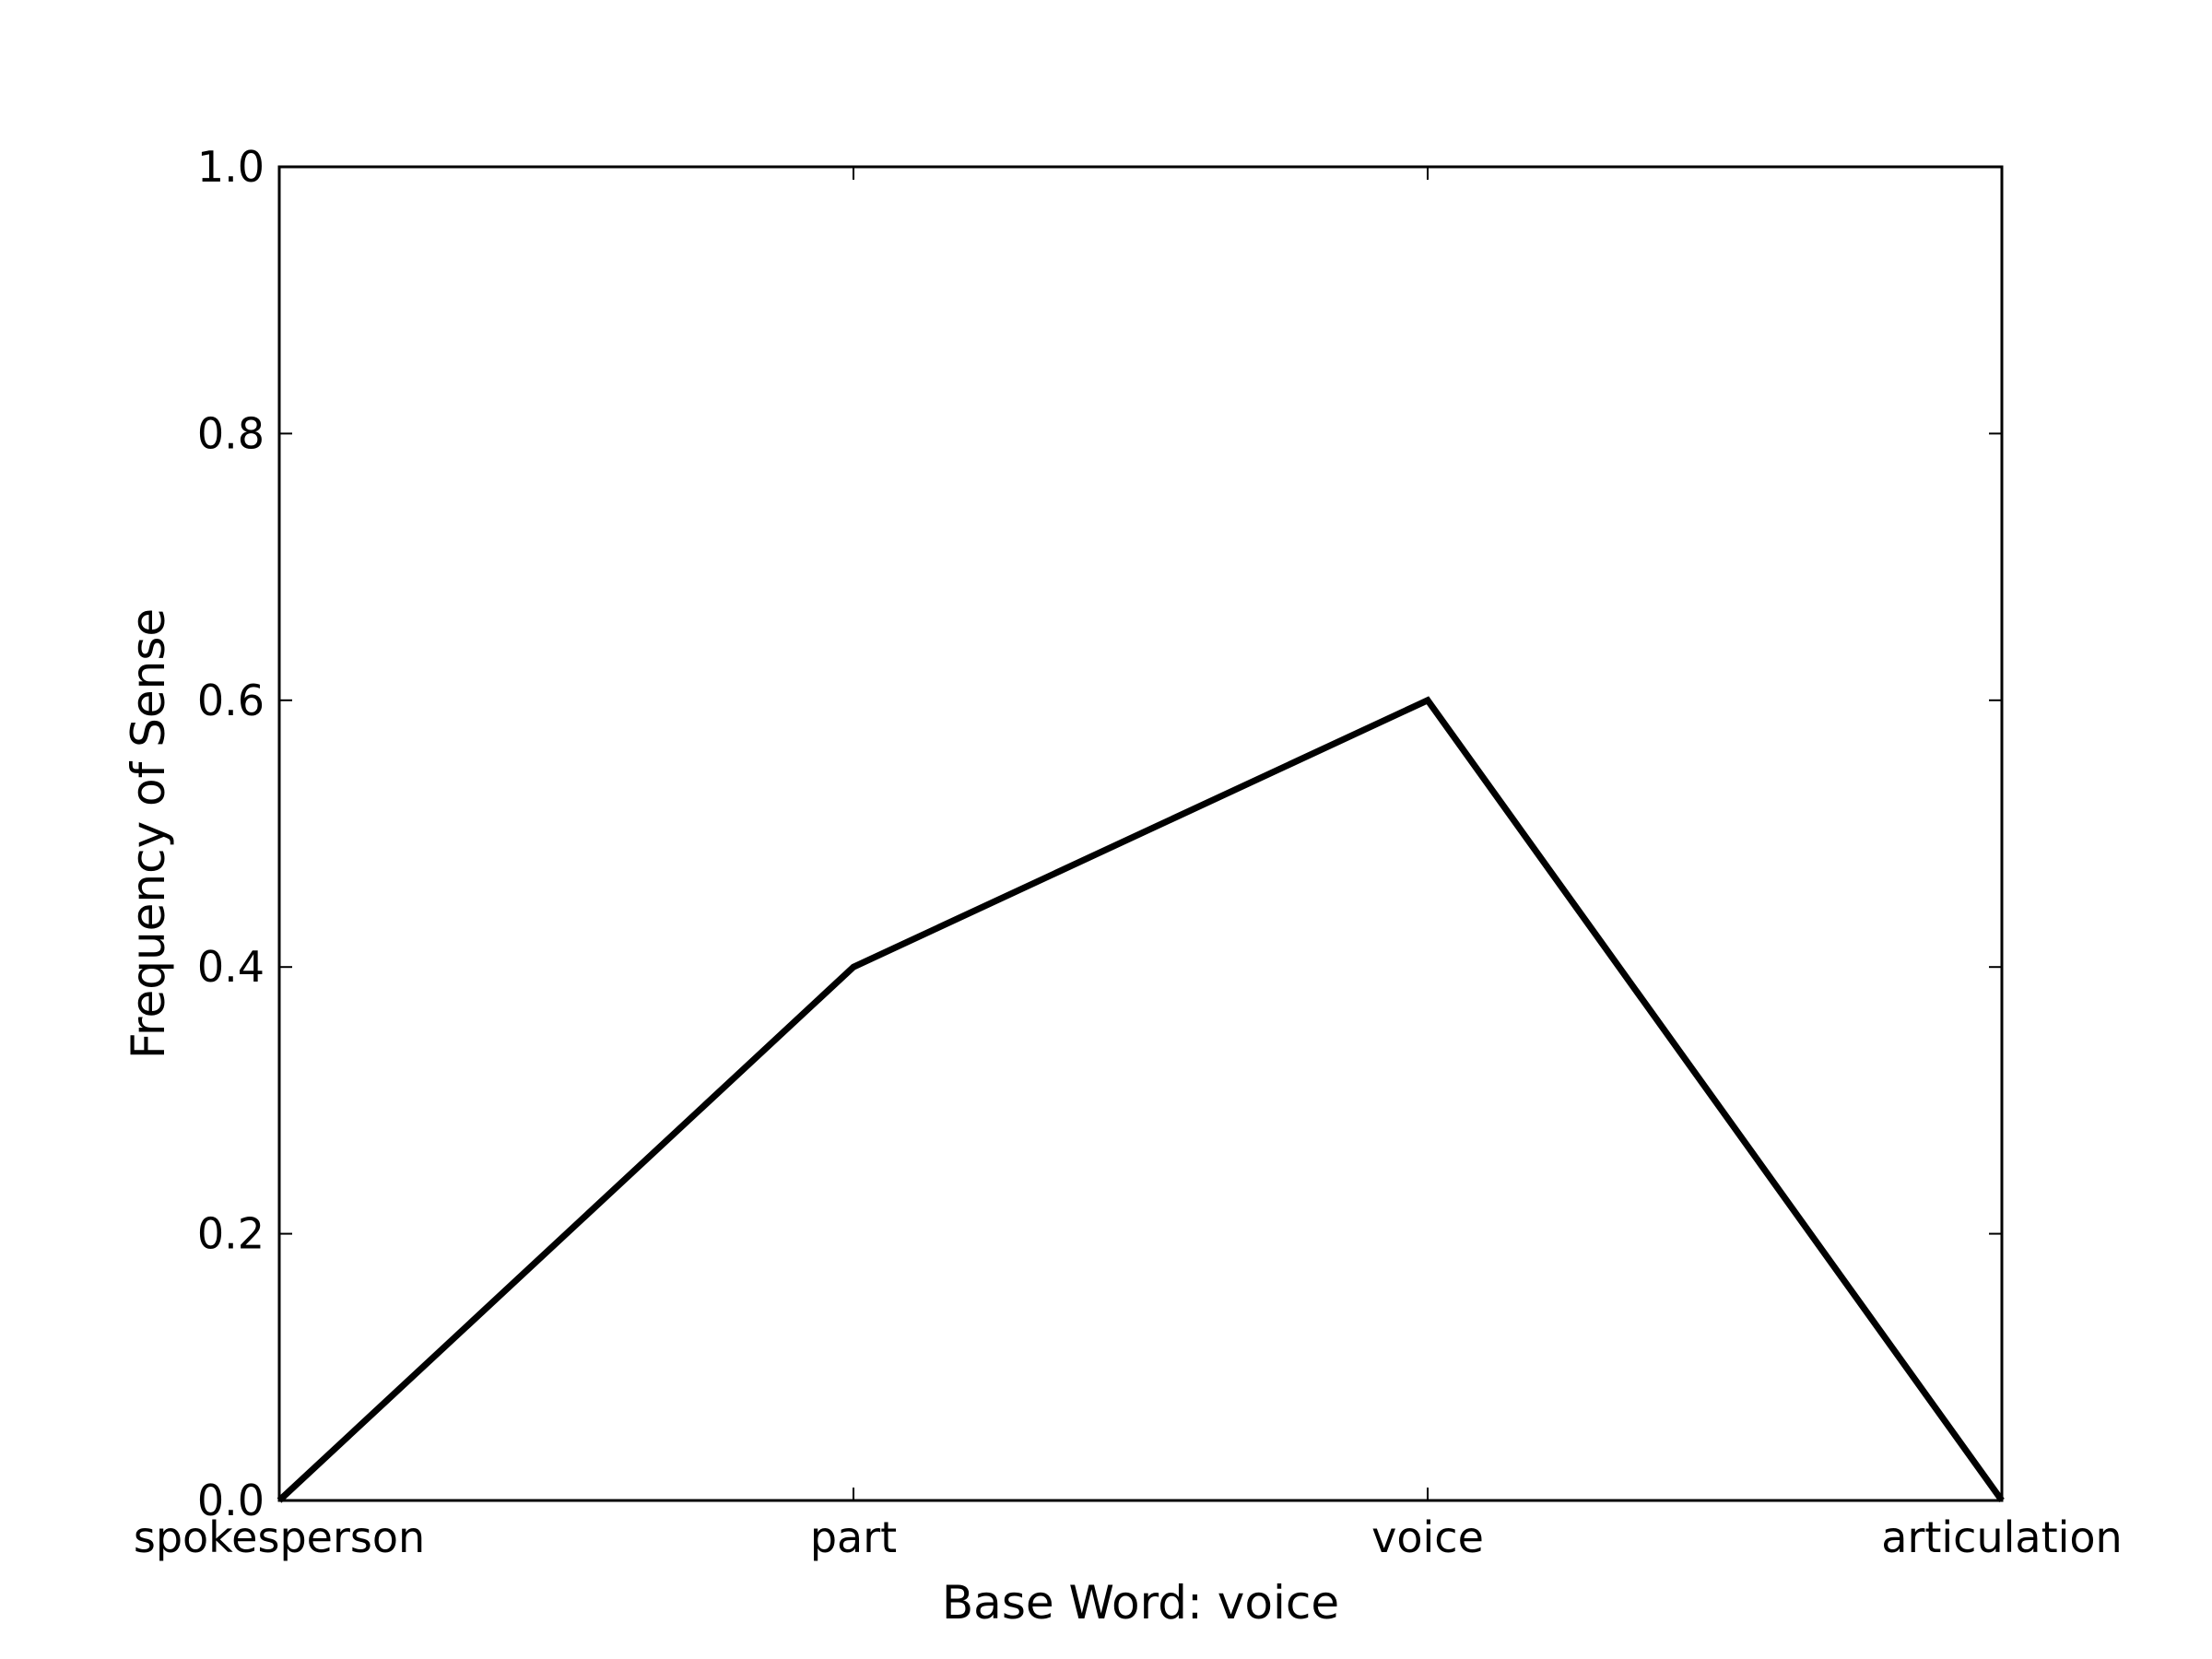 This screenshot has width=2212, height=1659. What do you see at coordinates (231, 1234) in the screenshot?
I see `y-tick-label: 0.2` at bounding box center [231, 1234].